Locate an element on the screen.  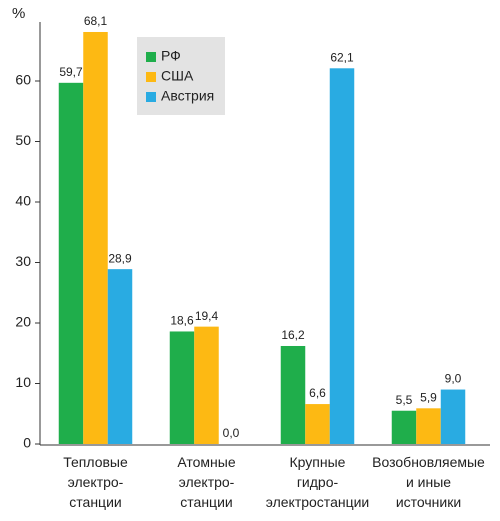
y-tick-label: 30 is located at coordinates (23, 261).